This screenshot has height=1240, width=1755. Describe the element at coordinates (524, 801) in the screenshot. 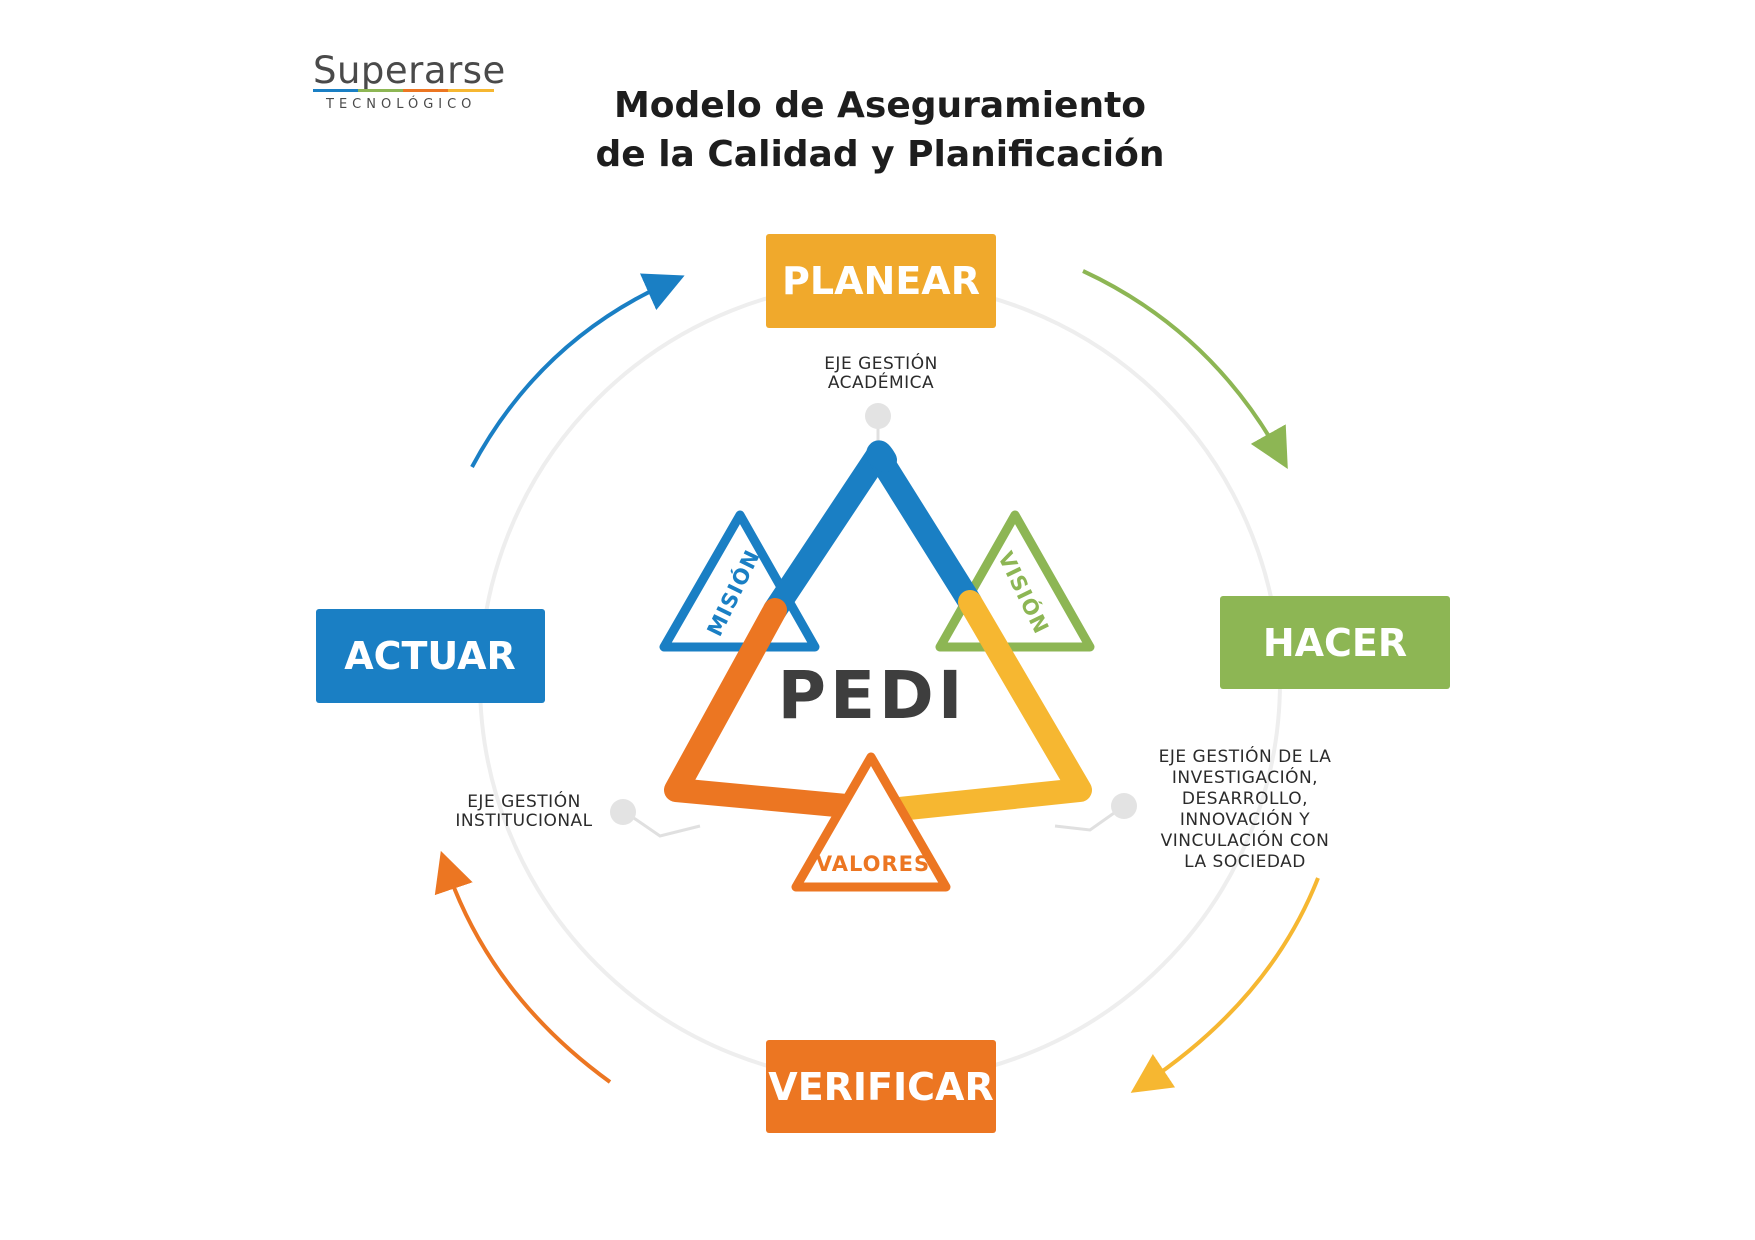

I see `axis-institucional-line-1: EJE GESTIÓN` at that location.